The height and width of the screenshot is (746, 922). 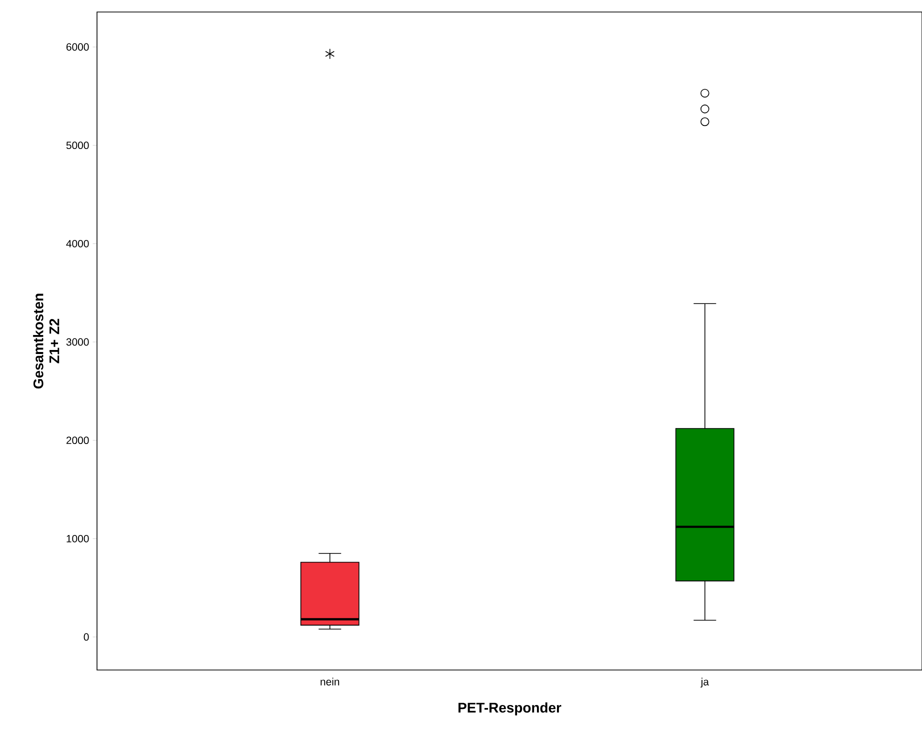 I want to click on y-tick-label: 3000, so click(x=77, y=342).